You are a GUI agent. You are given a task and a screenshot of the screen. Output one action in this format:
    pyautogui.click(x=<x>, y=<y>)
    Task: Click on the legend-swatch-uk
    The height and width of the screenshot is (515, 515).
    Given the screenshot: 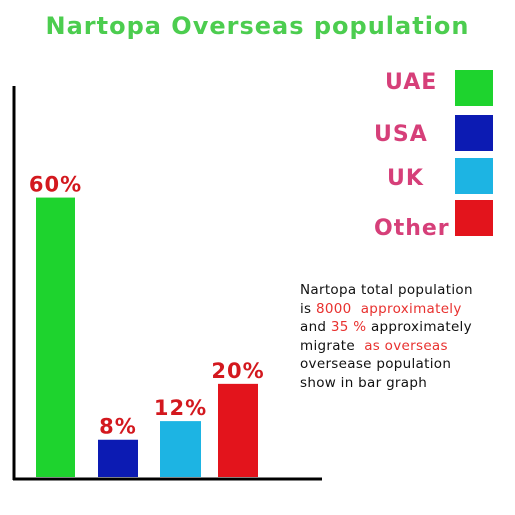 What is the action you would take?
    pyautogui.click(x=474, y=176)
    